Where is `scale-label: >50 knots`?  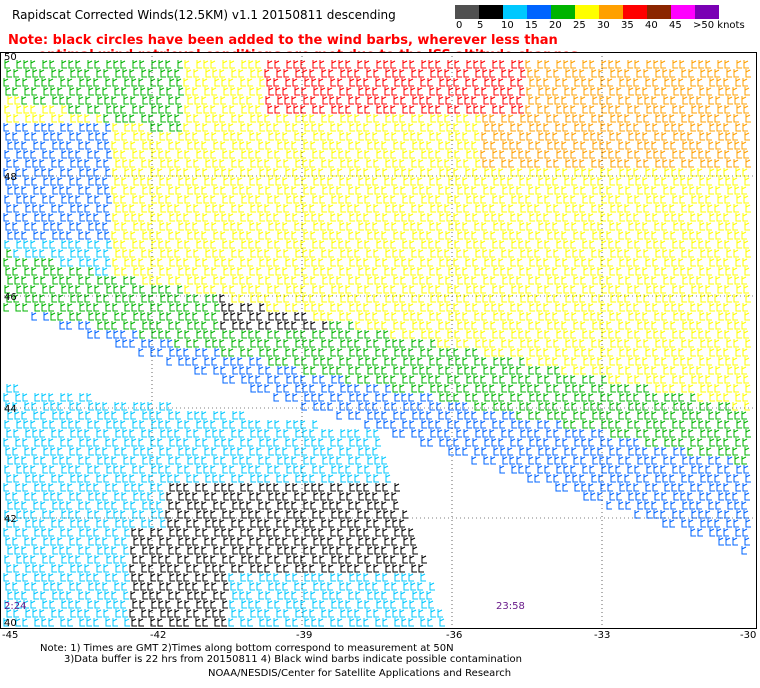 scale-label: >50 knots is located at coordinates (719, 25).